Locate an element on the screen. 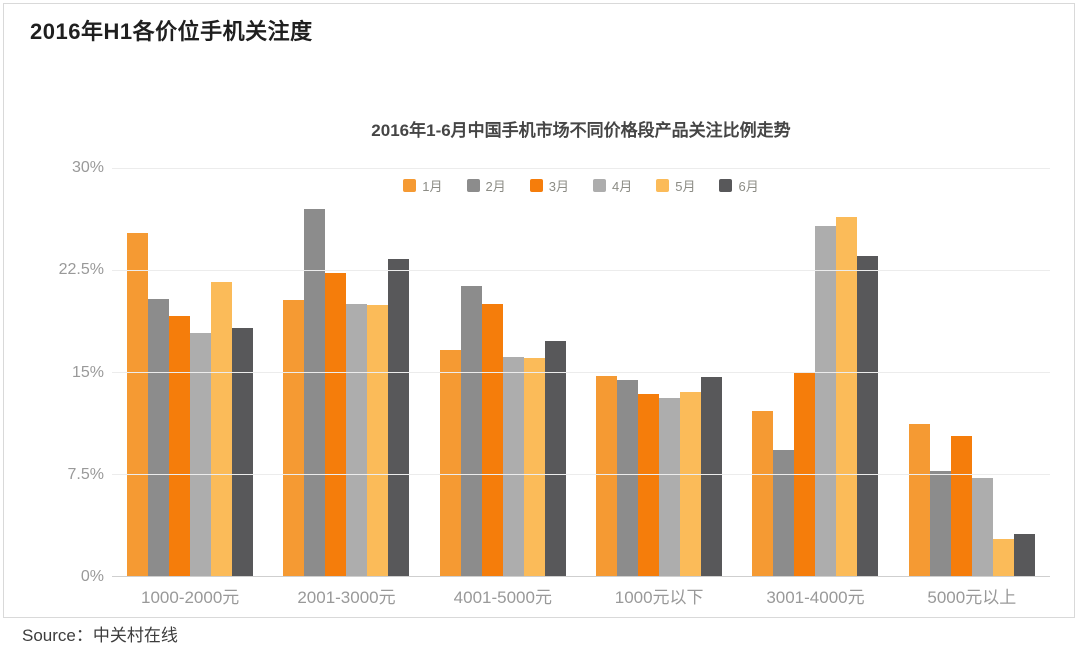 The image size is (1080, 649). source-line: Source：中关村在线 is located at coordinates (100, 633).